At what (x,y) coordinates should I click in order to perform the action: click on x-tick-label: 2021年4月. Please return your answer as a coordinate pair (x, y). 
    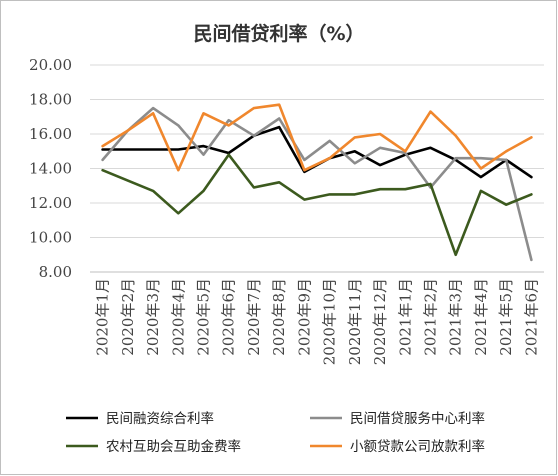
    Looking at the image, I should click on (481, 317).